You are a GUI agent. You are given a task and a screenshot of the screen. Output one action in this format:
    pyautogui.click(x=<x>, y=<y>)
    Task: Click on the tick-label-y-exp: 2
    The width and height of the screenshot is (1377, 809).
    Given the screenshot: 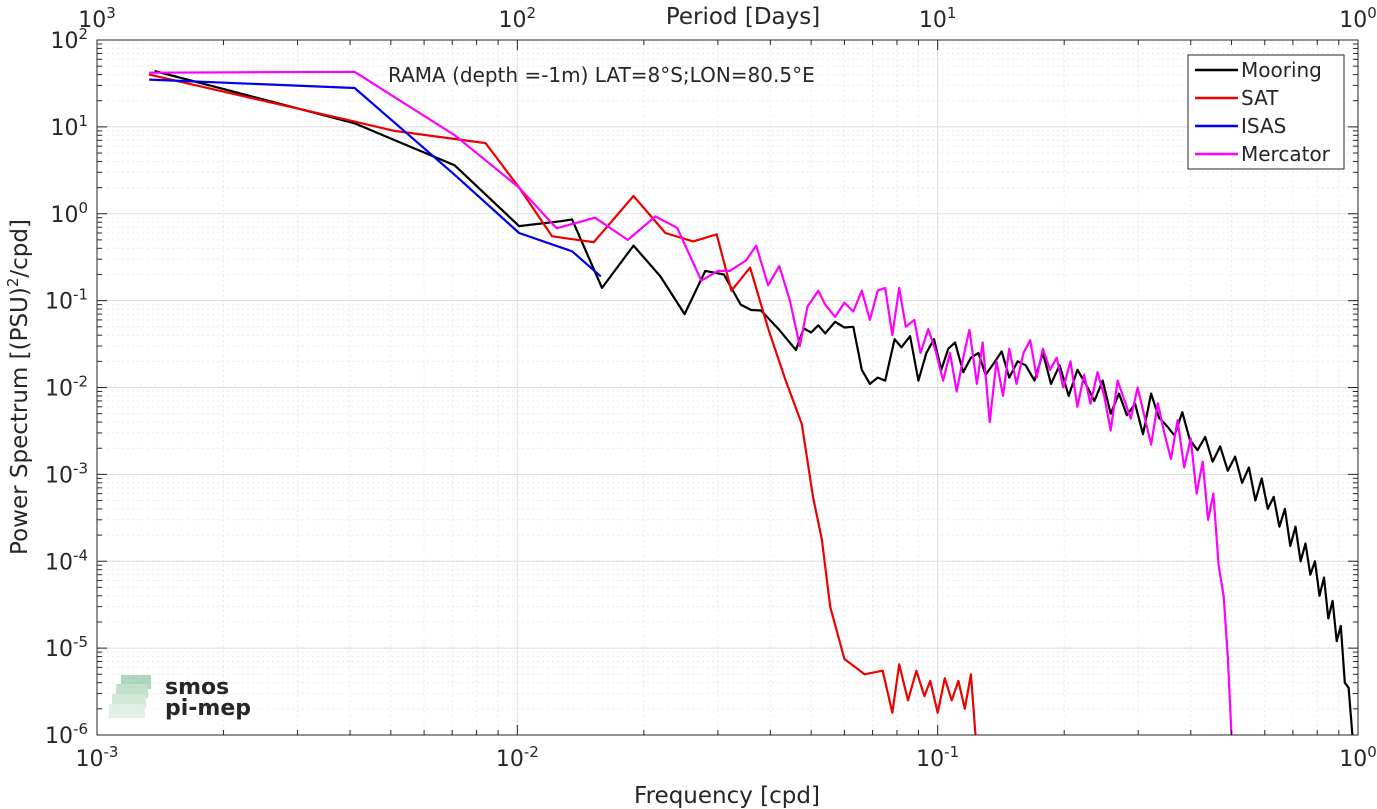 What is the action you would take?
    pyautogui.click(x=83, y=34)
    